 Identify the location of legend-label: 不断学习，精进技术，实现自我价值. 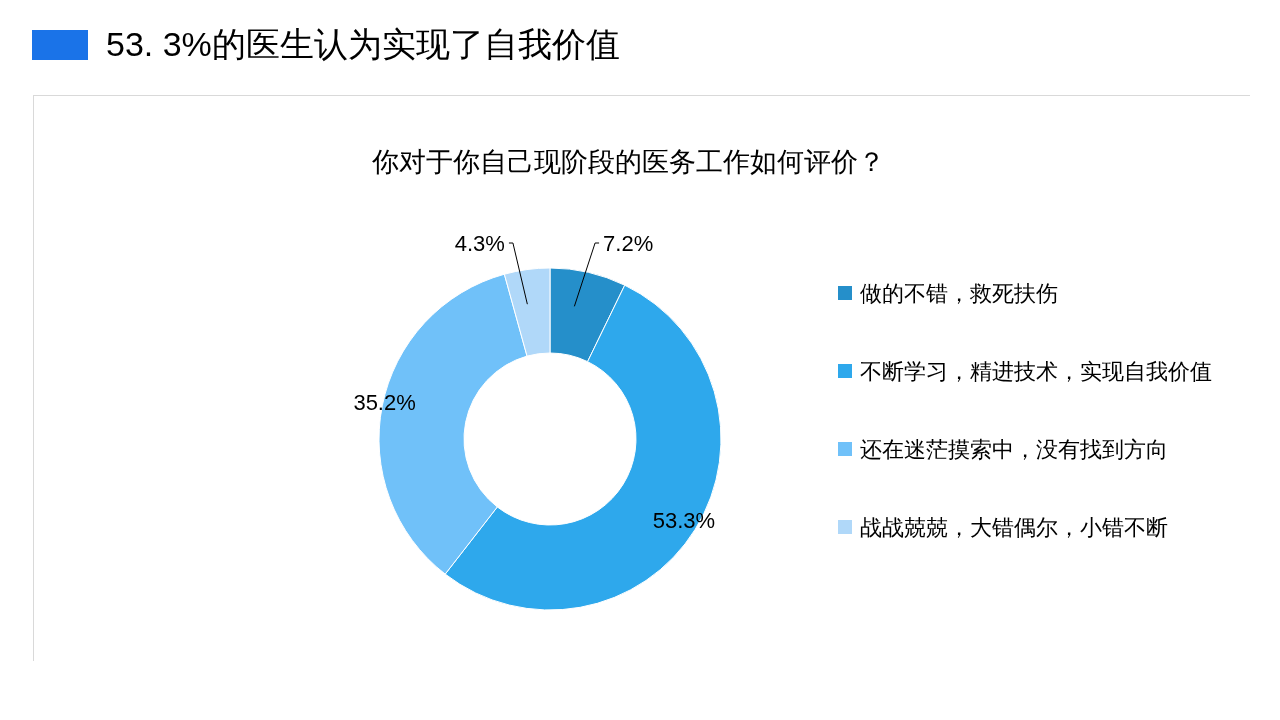
(1036, 372).